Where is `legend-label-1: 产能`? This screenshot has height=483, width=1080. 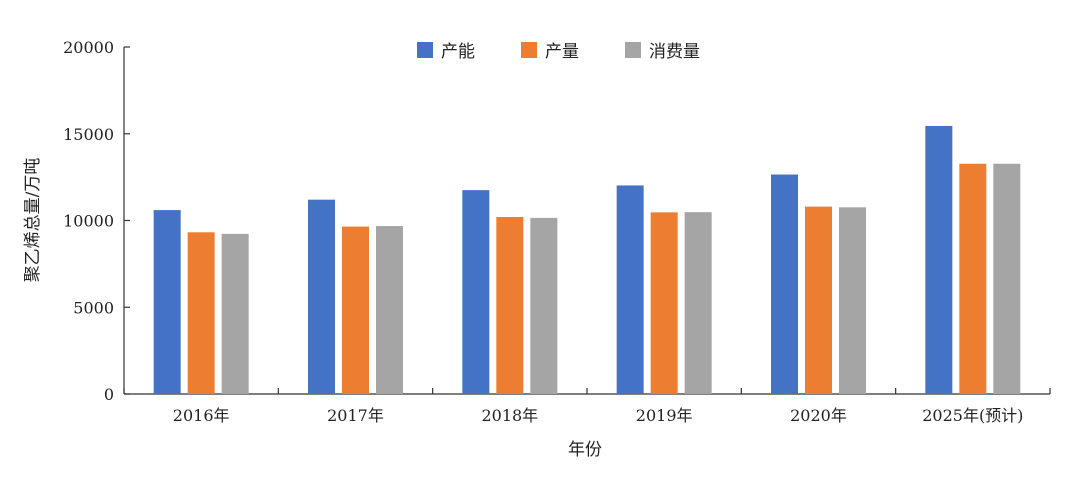
legend-label-1: 产能 is located at coordinates (458, 52).